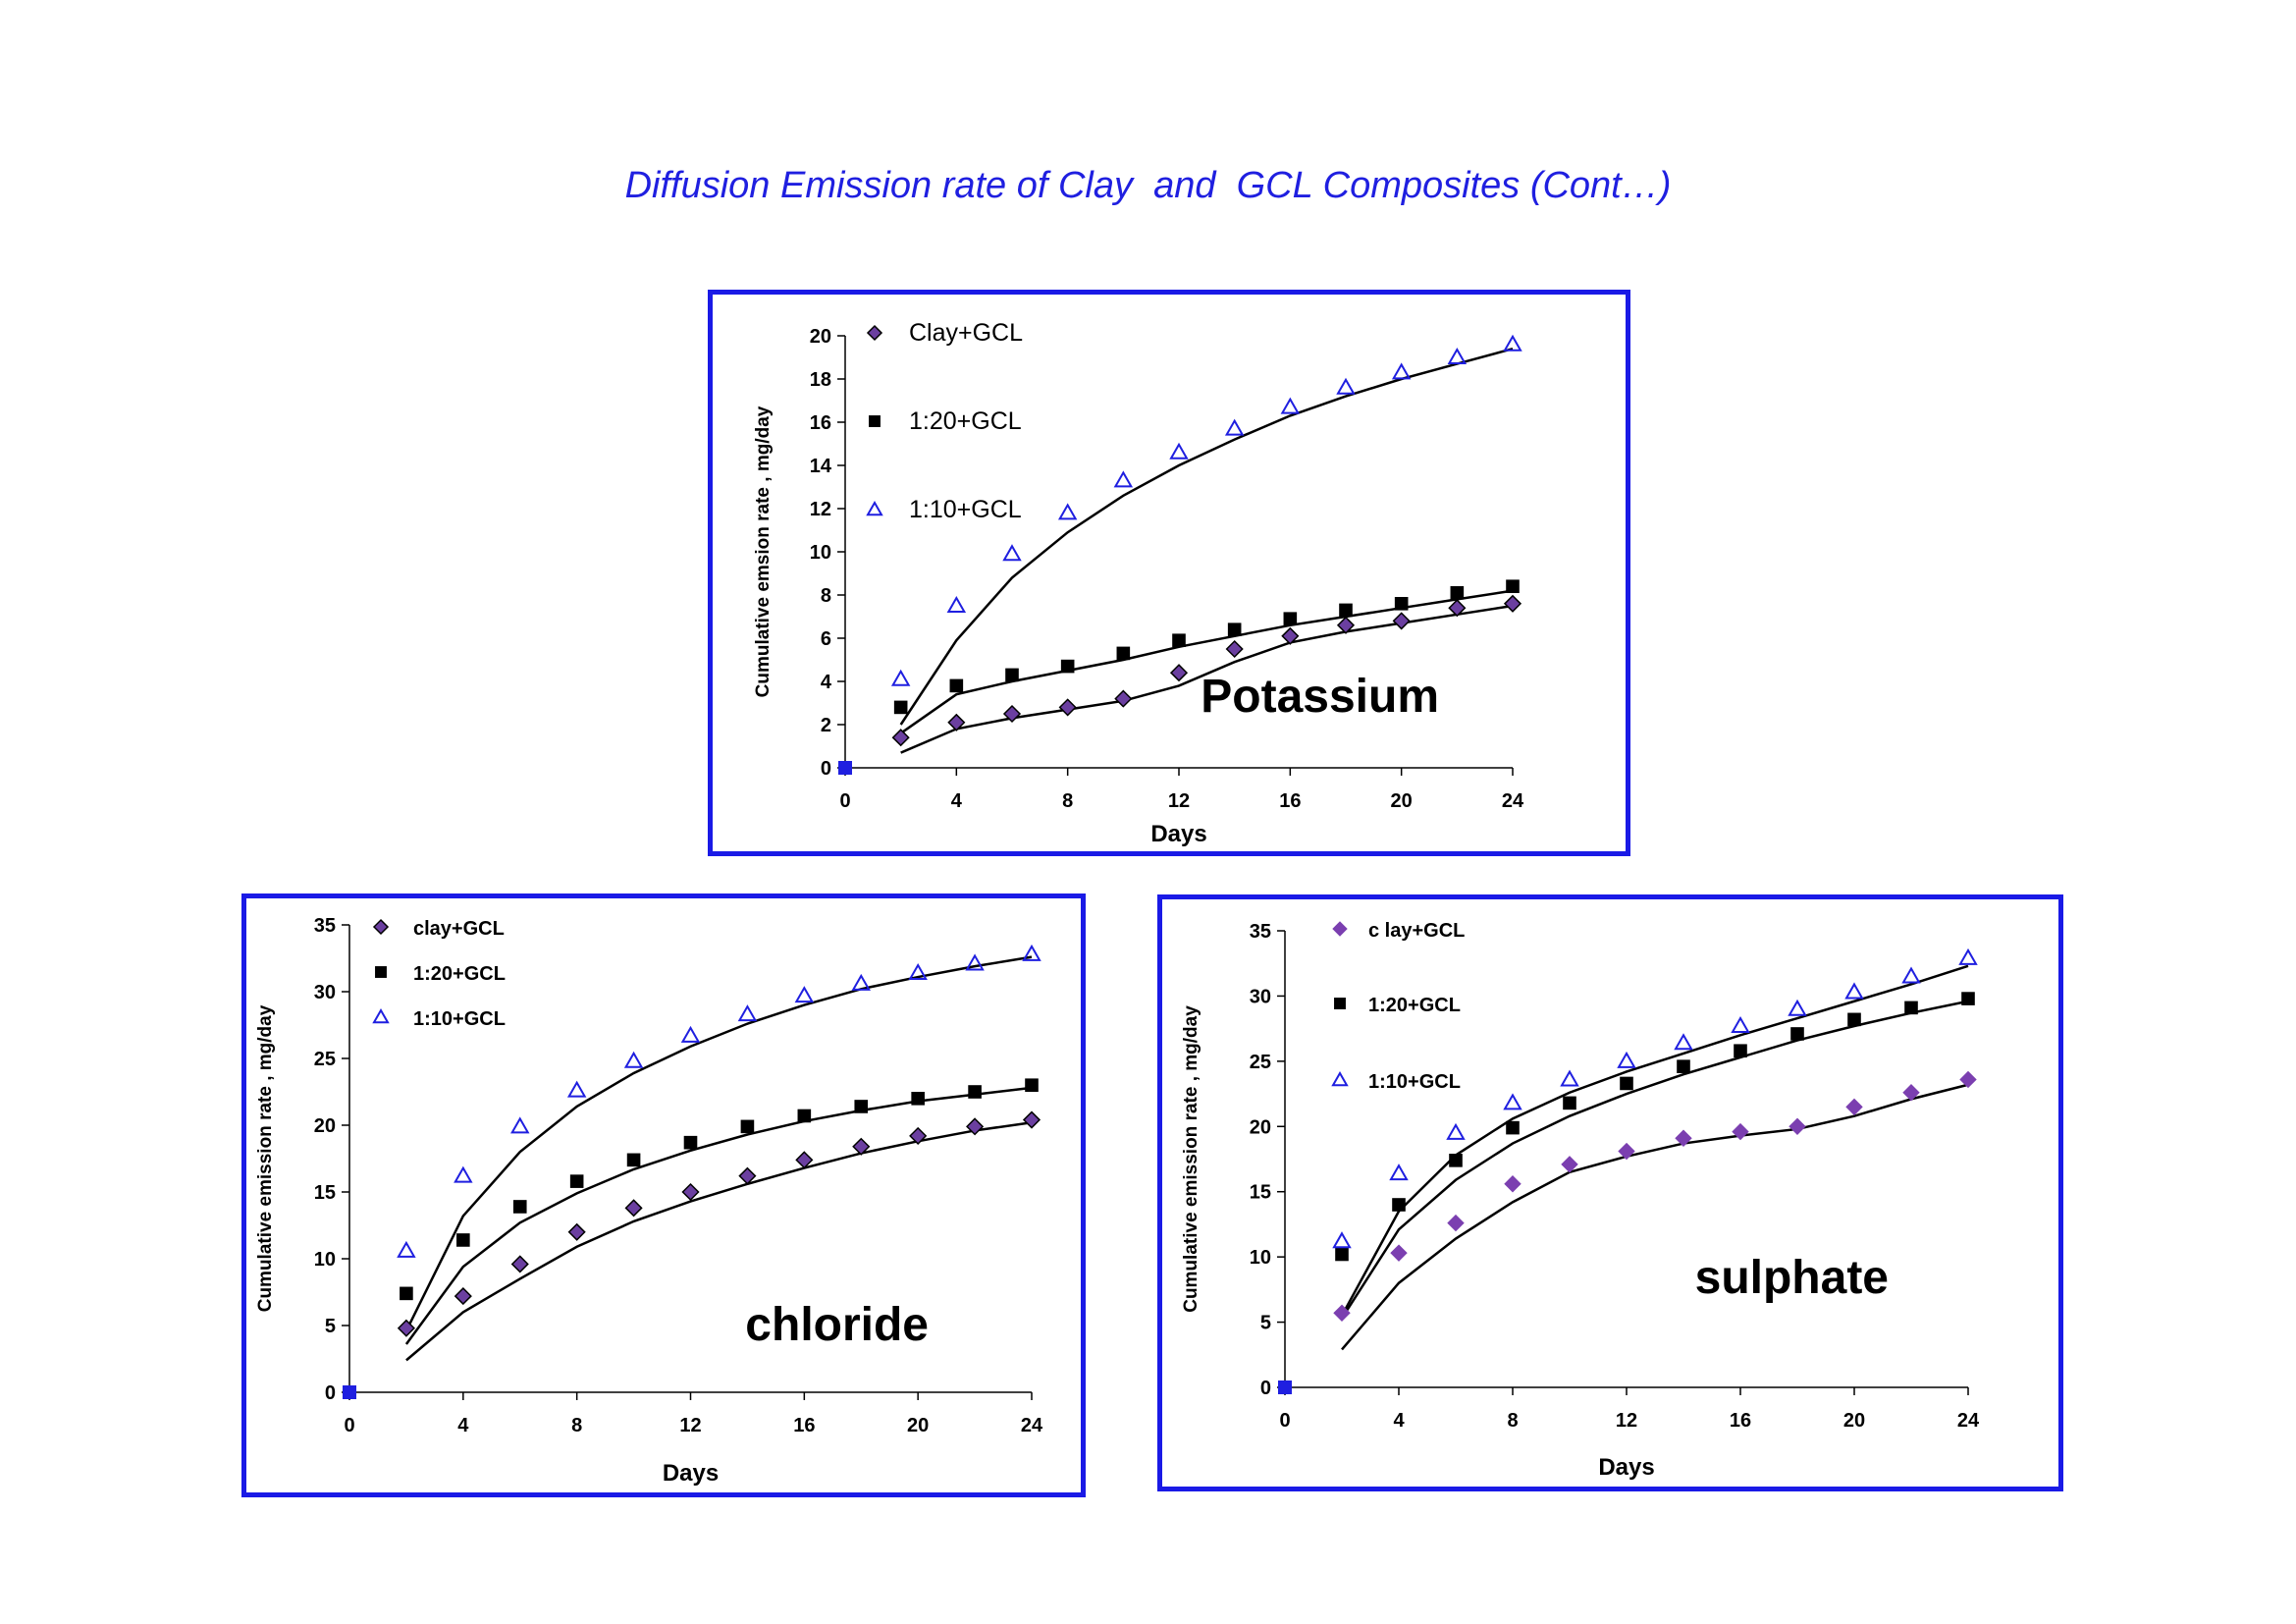 The image size is (2296, 1624). I want to click on potassium-y-tick-label: 14, so click(821, 466).